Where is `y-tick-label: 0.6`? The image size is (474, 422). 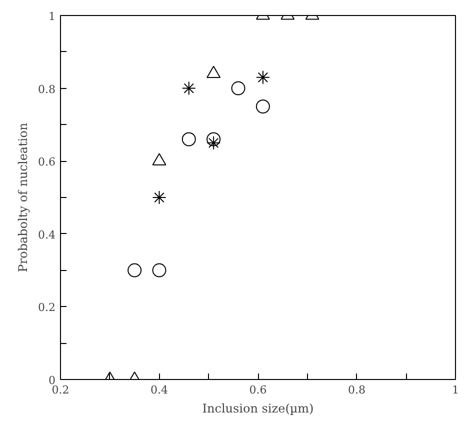
y-tick-label: 0.6 is located at coordinates (47, 162).